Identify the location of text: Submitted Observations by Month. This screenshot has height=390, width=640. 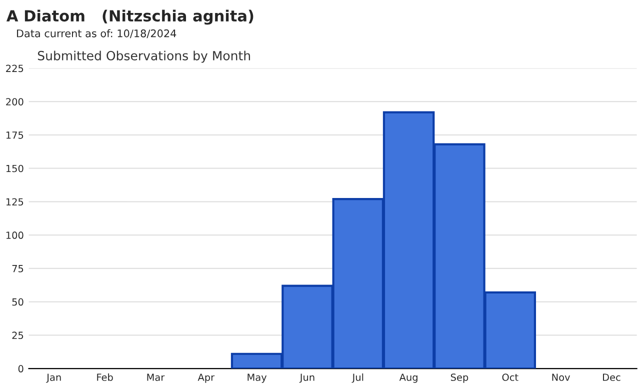
(144, 56).